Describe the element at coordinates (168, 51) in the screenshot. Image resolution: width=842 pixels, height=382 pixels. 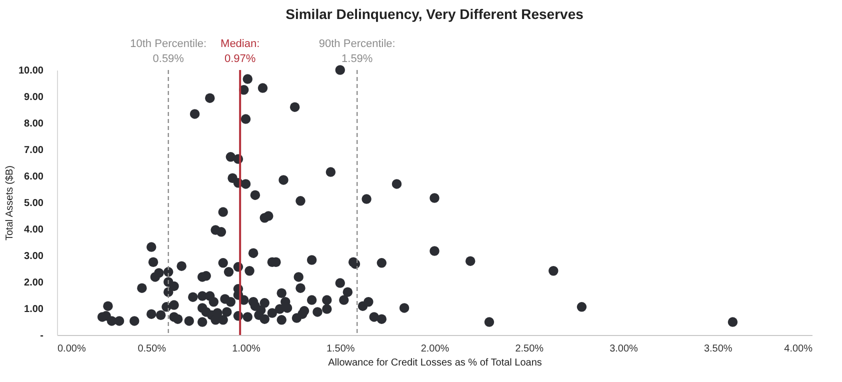
I see `ref-line-label: 10th Percentile: 0.59%` at that location.